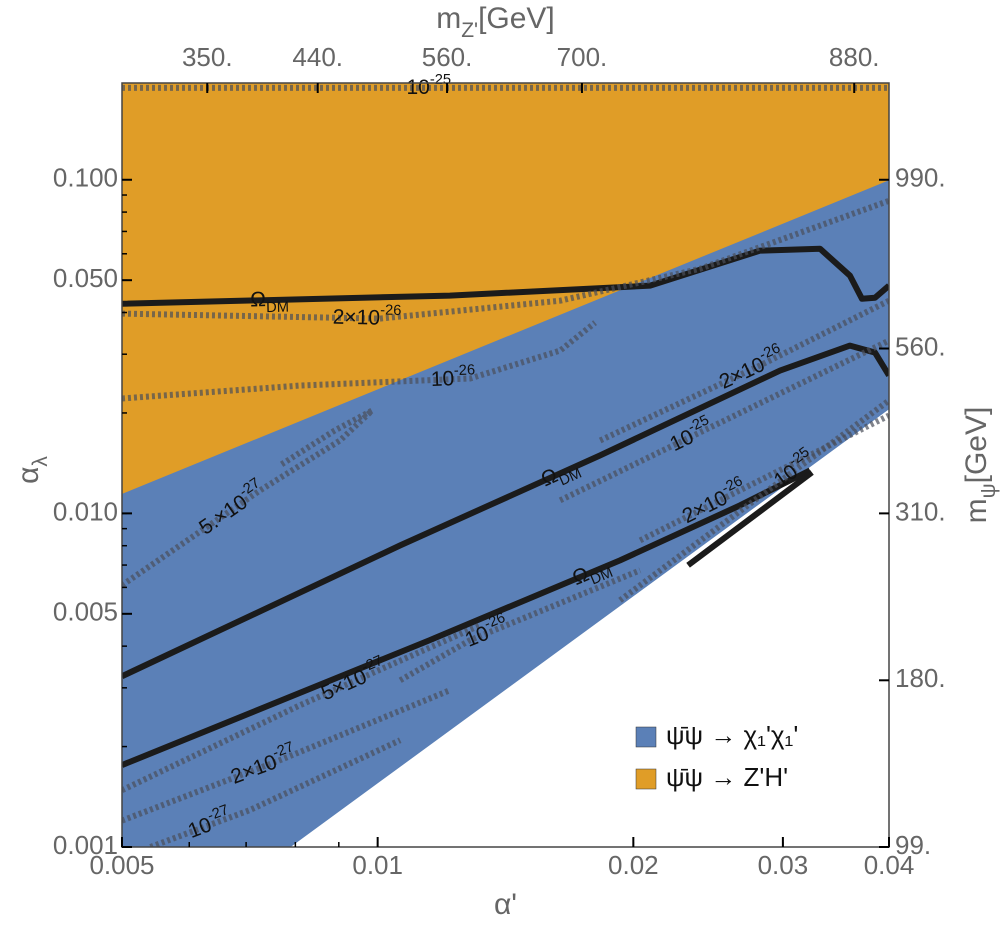 The height and width of the screenshot is (927, 1000). Describe the element at coordinates (121, 865) in the screenshot. I see `x-tick-label: 0.005` at that location.